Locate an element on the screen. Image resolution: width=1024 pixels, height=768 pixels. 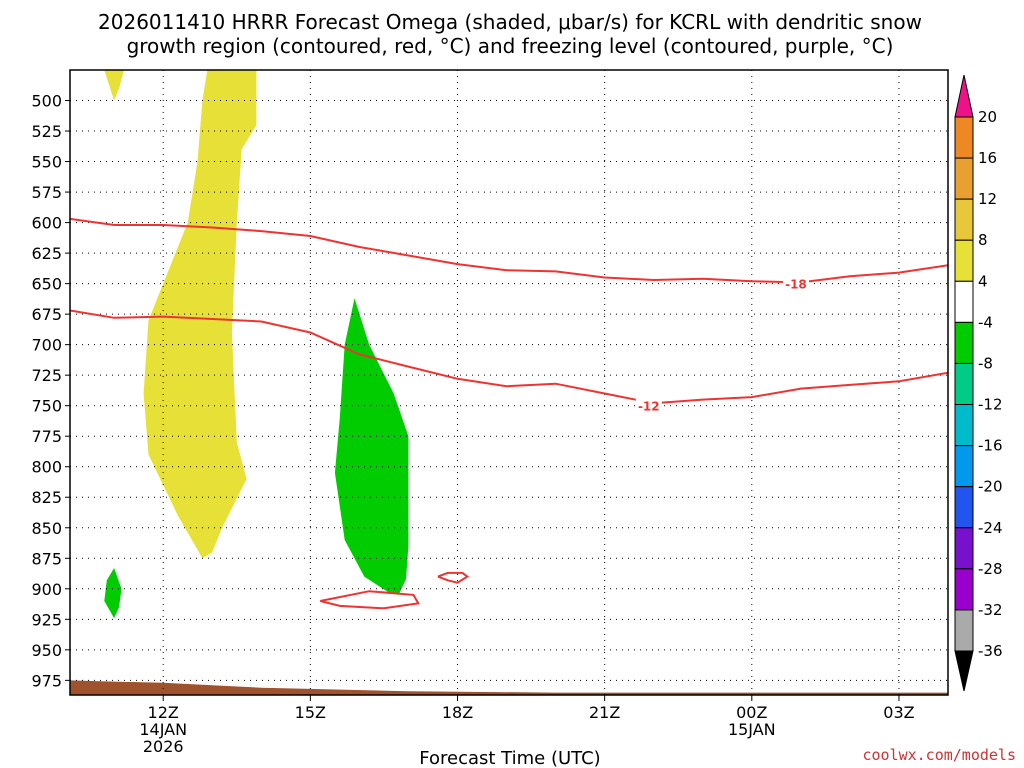
x-tick-label: 2026 is located at coordinates (163, 746).